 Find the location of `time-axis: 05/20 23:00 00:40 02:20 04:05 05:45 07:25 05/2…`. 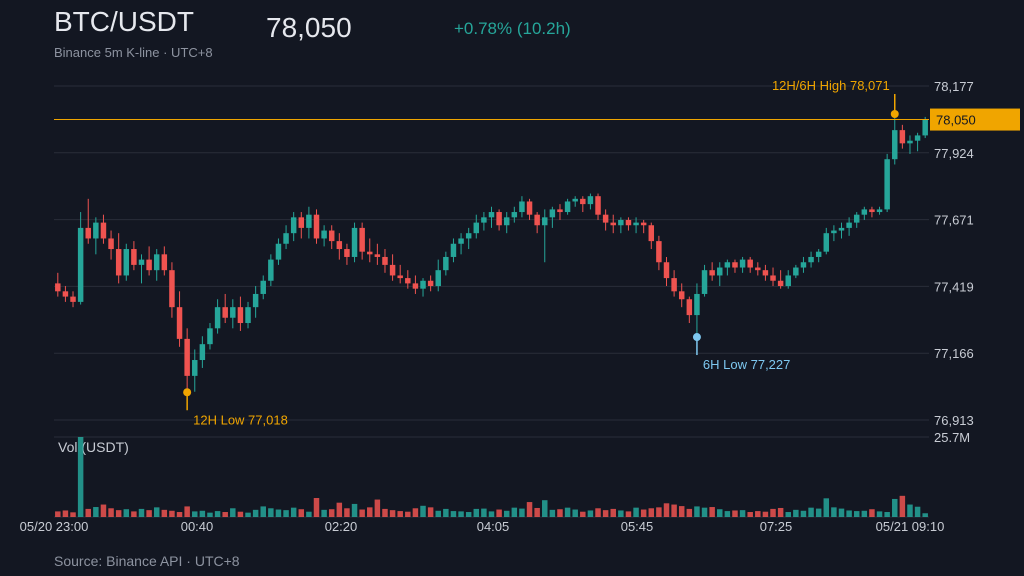

time-axis: 05/20 23:00 00:40 02:20 04:05 05:45 07:25 05/2… is located at coordinates (482, 526).